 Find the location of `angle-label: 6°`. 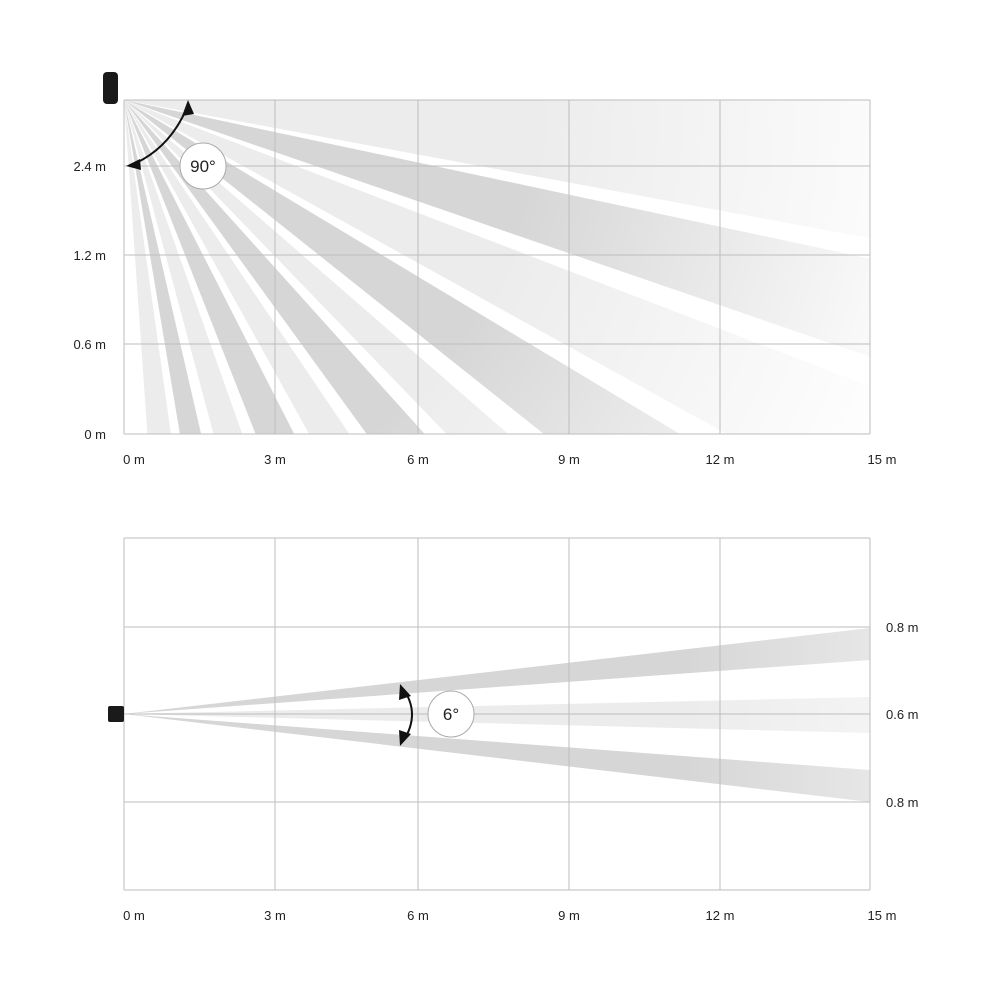

angle-label: 6° is located at coordinates (451, 714).